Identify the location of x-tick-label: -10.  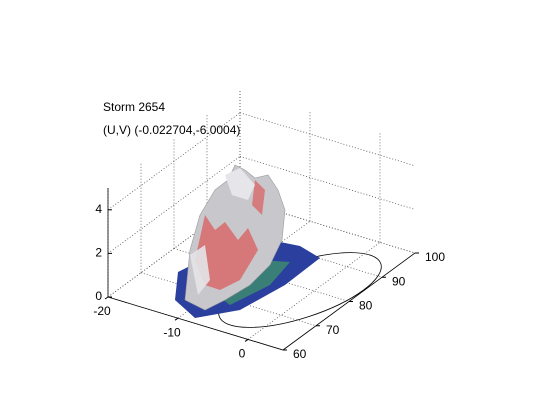
(172, 332).